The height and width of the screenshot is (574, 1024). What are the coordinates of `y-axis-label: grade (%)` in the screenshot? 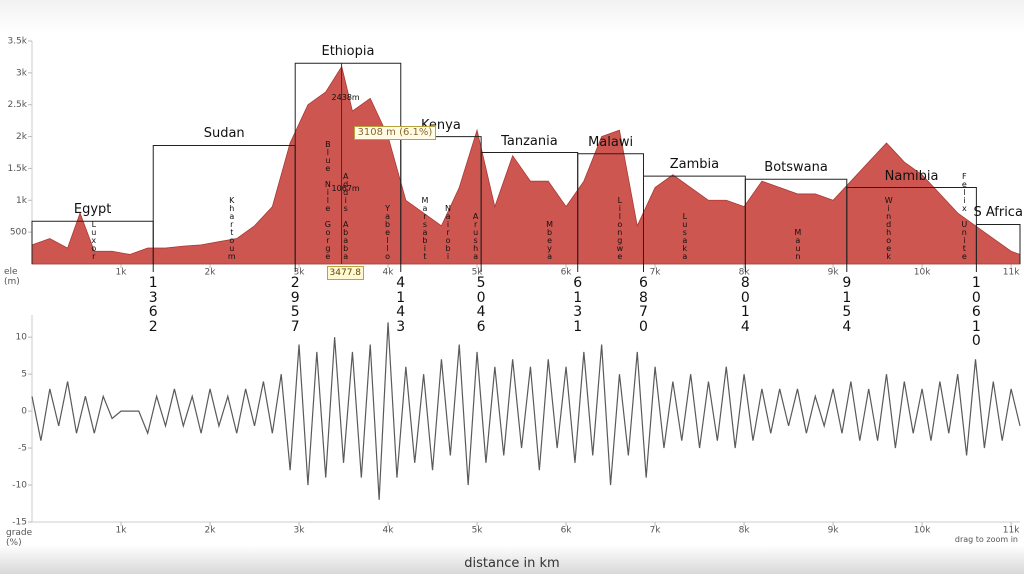 It's located at (19, 538).